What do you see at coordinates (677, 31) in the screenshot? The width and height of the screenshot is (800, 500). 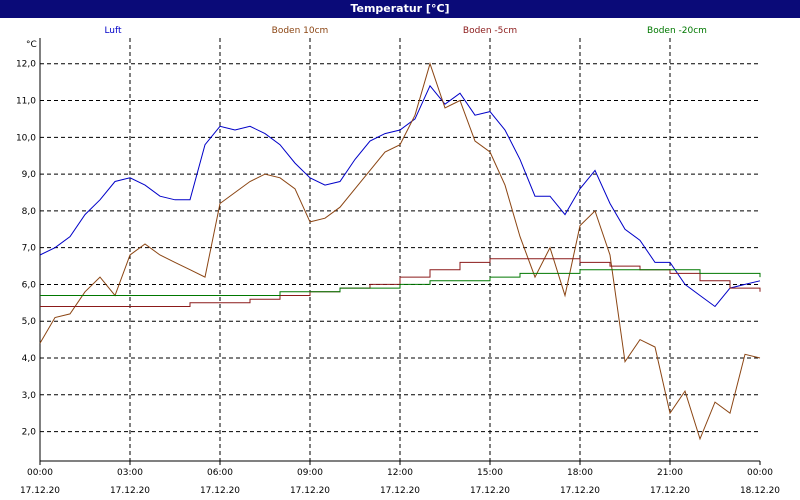 I see `legend-entry: Boden -20cm` at bounding box center [677, 31].